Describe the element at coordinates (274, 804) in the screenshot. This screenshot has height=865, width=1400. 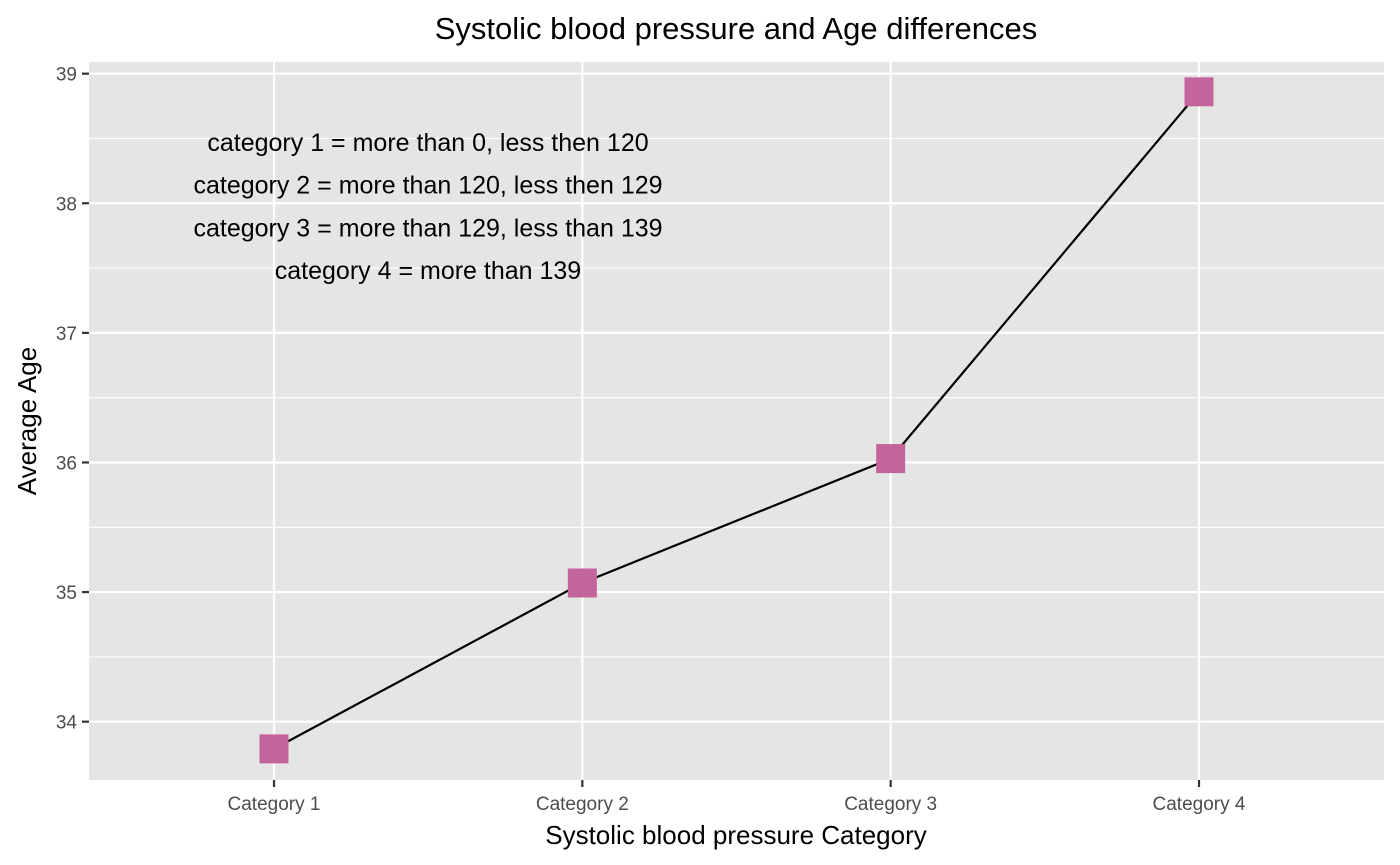
I see `x-tick-label: Category 1` at that location.